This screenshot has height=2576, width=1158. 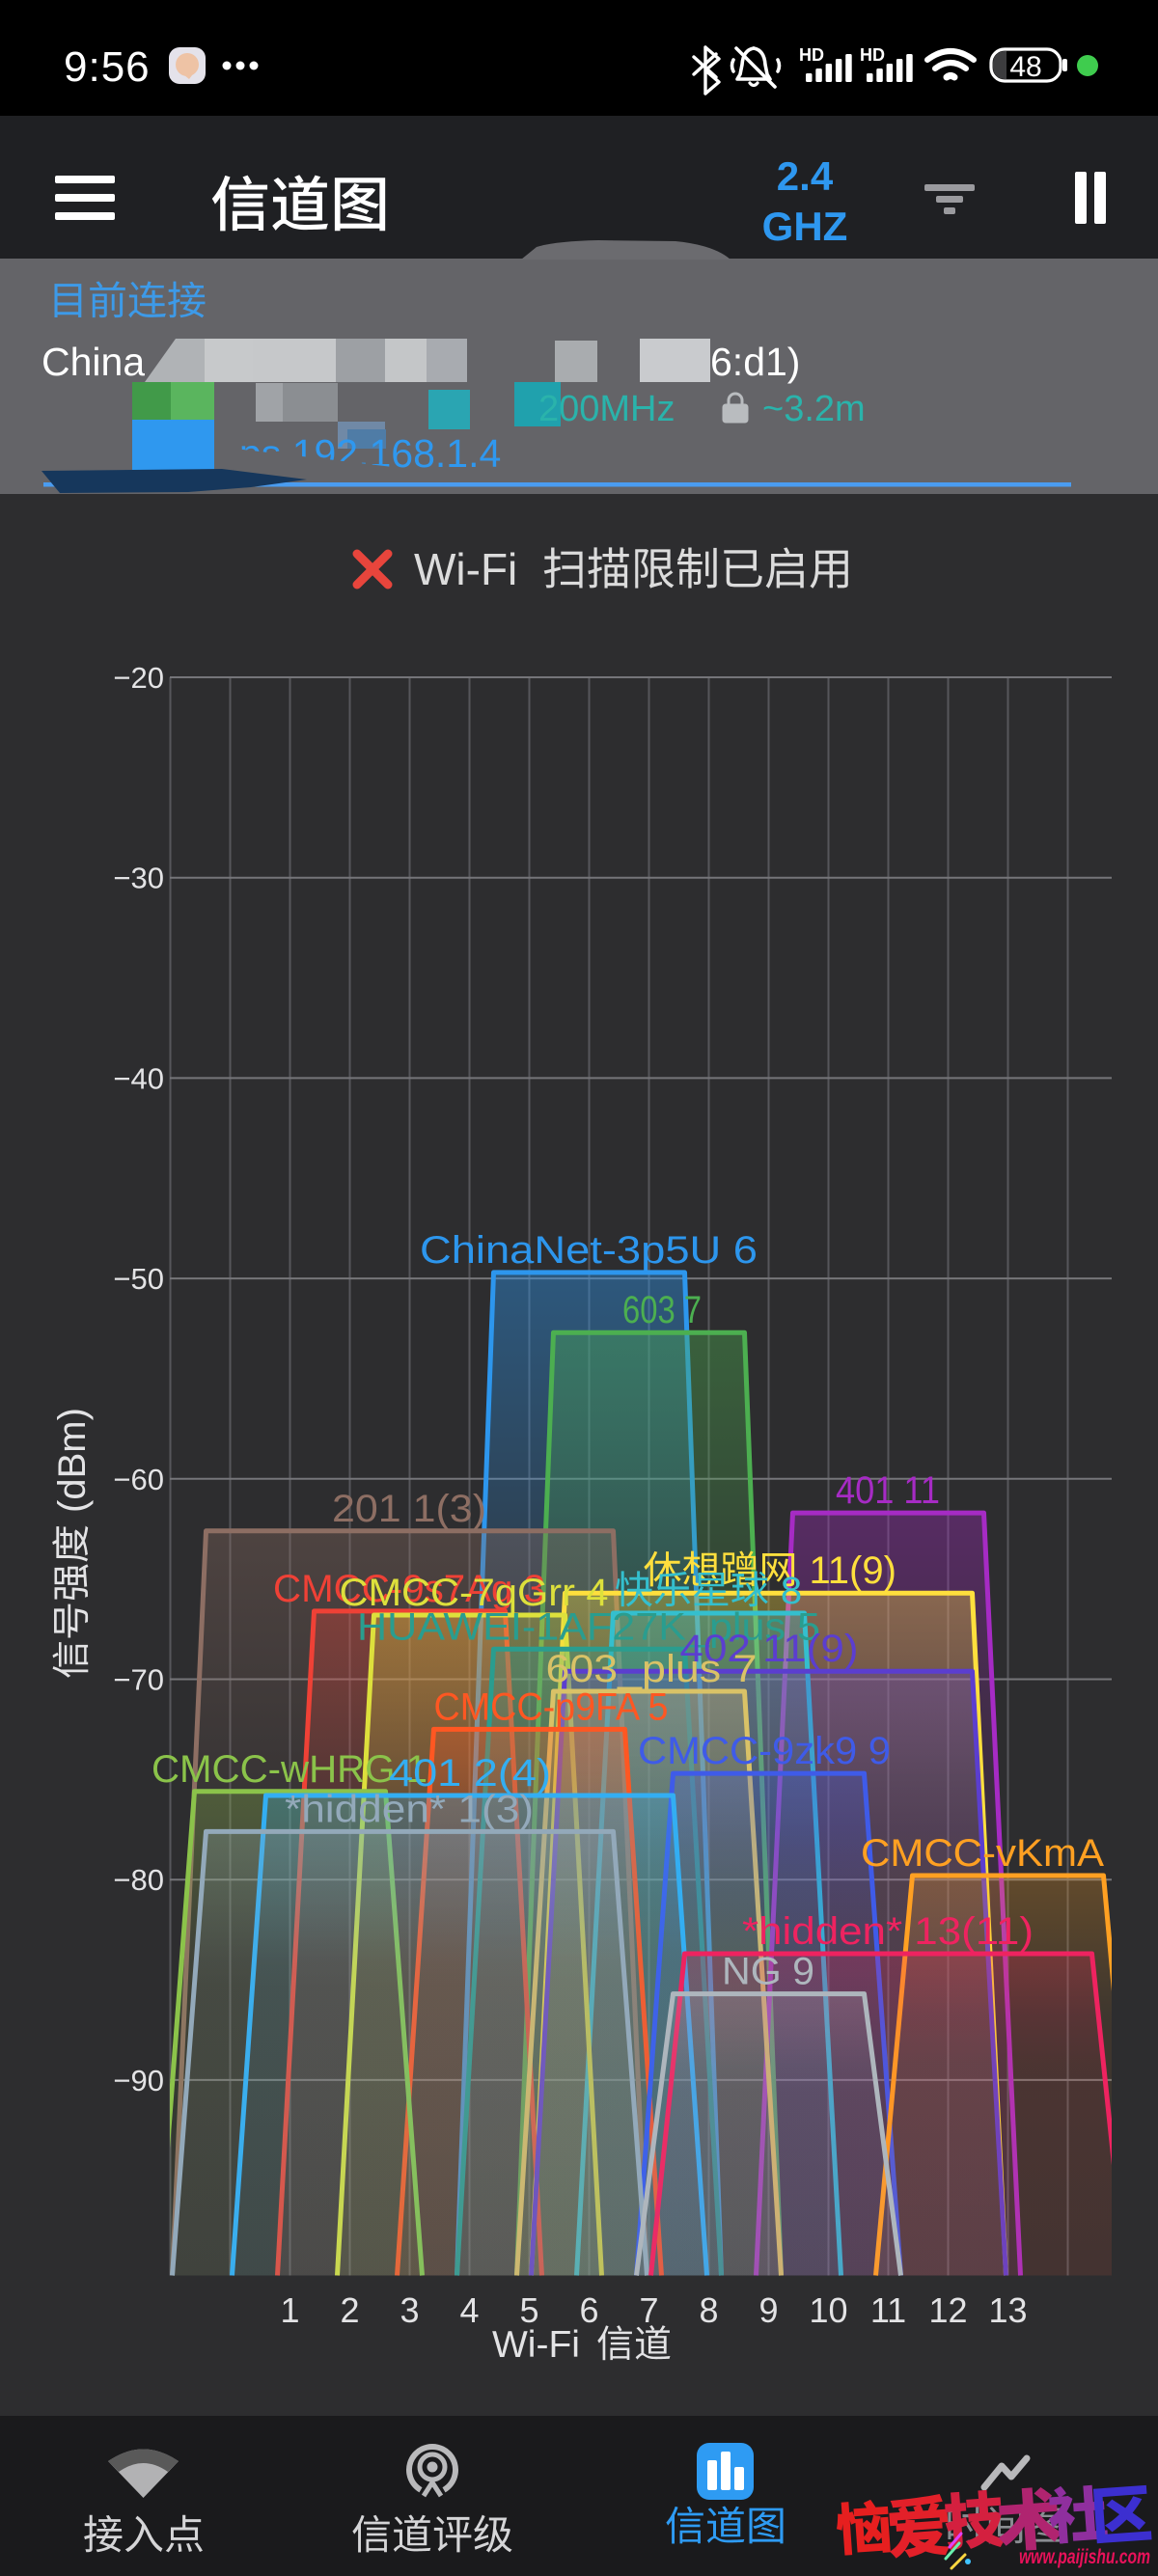 I want to click on svg-text: 11(9), so click(x=853, y=1571).